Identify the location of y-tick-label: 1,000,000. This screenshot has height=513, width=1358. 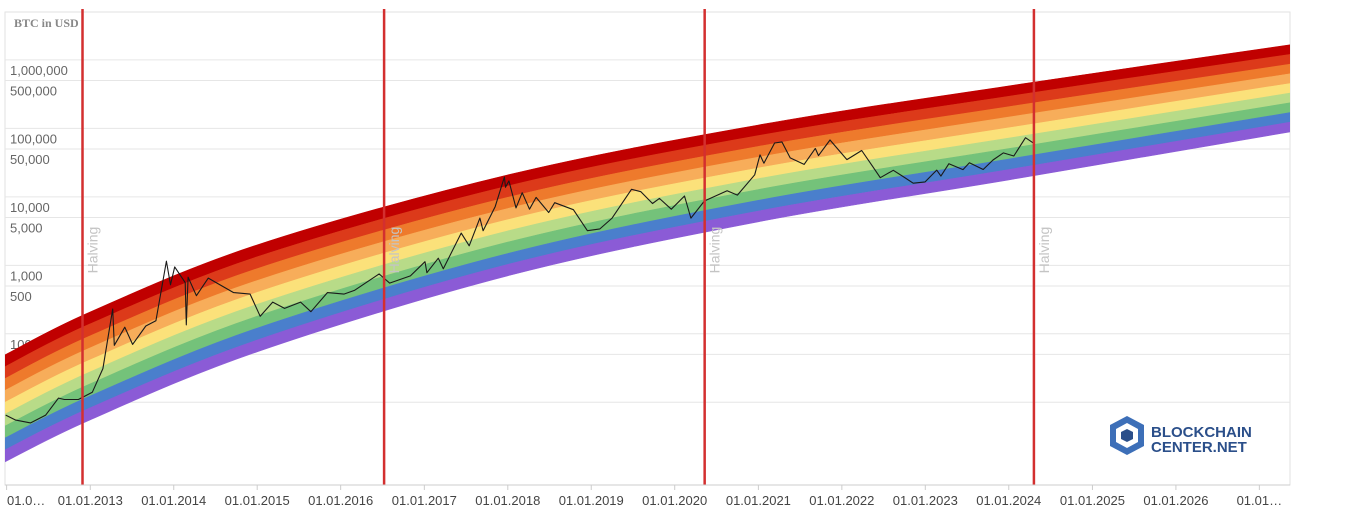
(39, 70).